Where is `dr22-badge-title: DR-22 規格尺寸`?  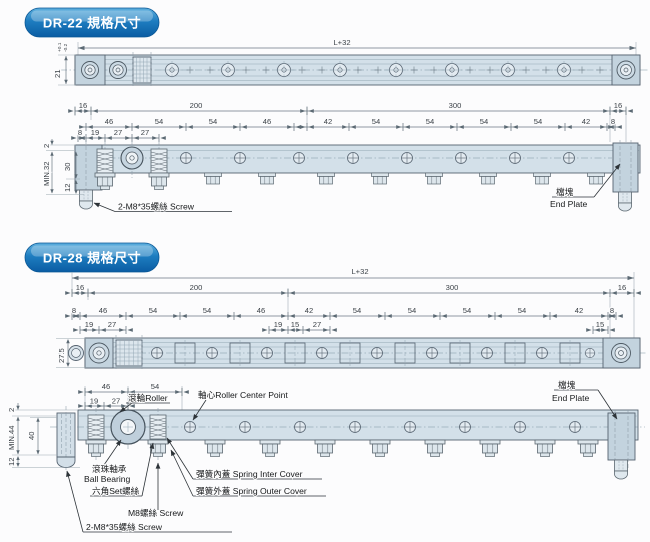
dr22-badge-title: DR-22 規格尺寸 is located at coordinates (92, 23).